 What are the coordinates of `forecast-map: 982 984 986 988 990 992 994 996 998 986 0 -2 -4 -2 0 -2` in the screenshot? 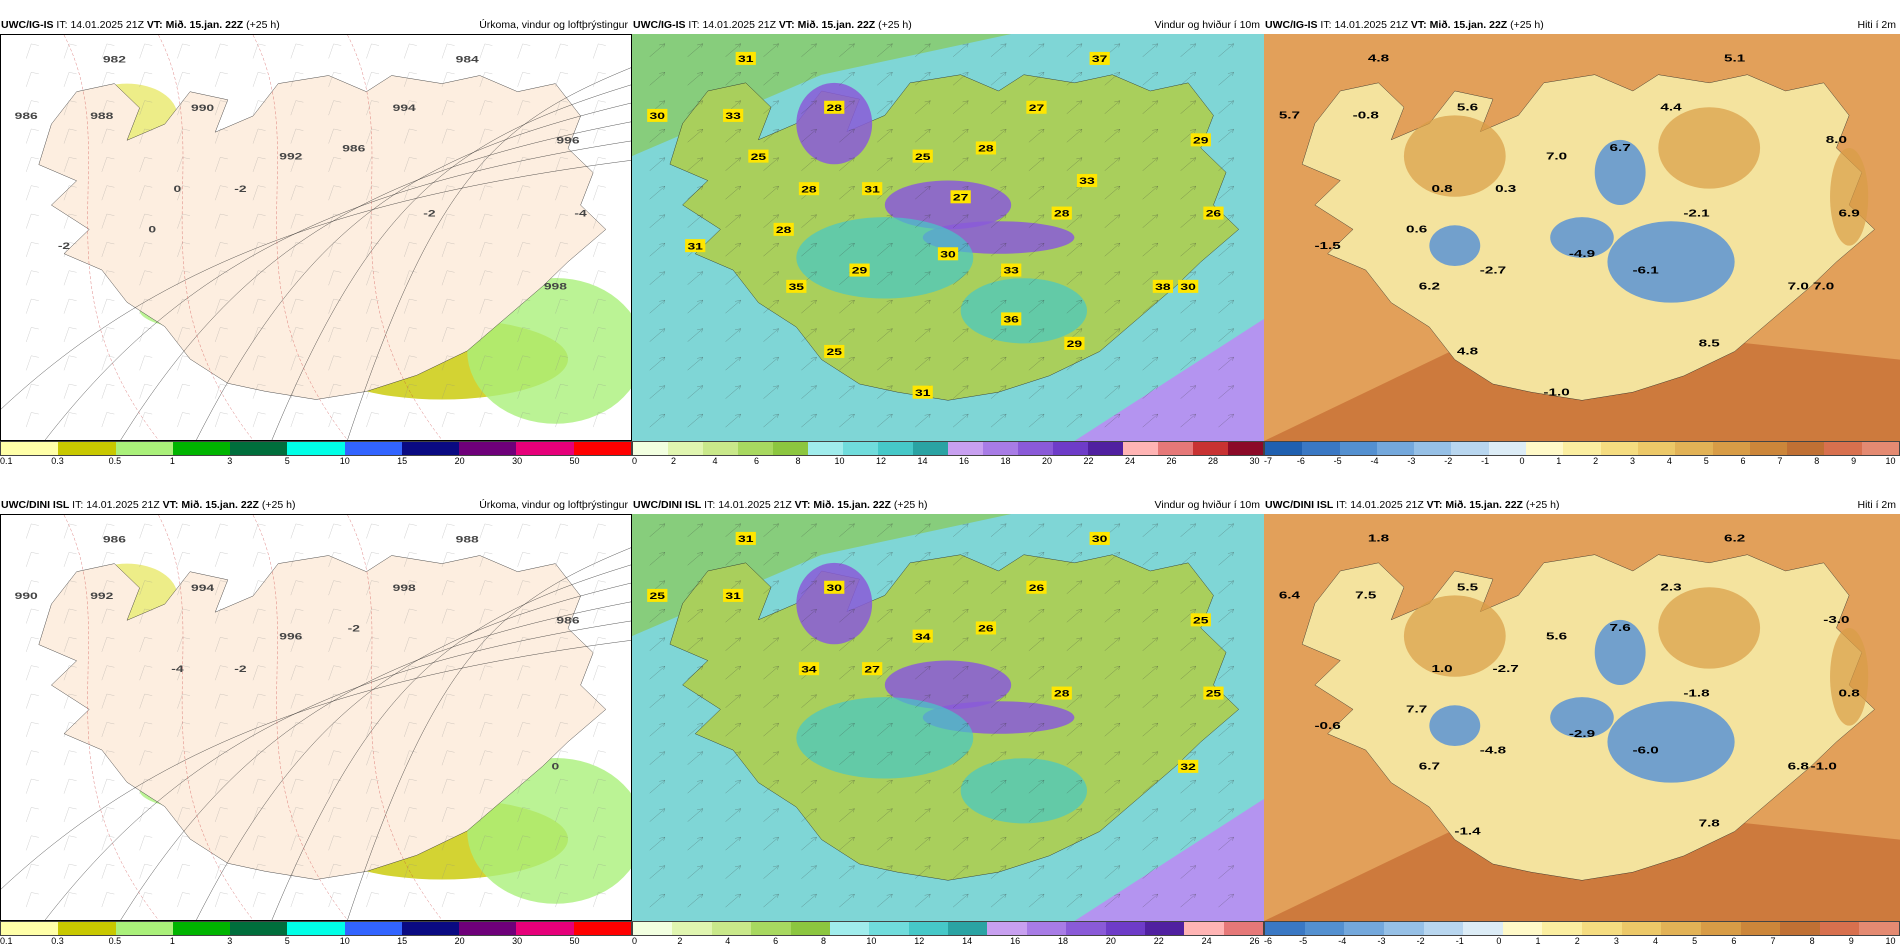 It's located at (316, 237).